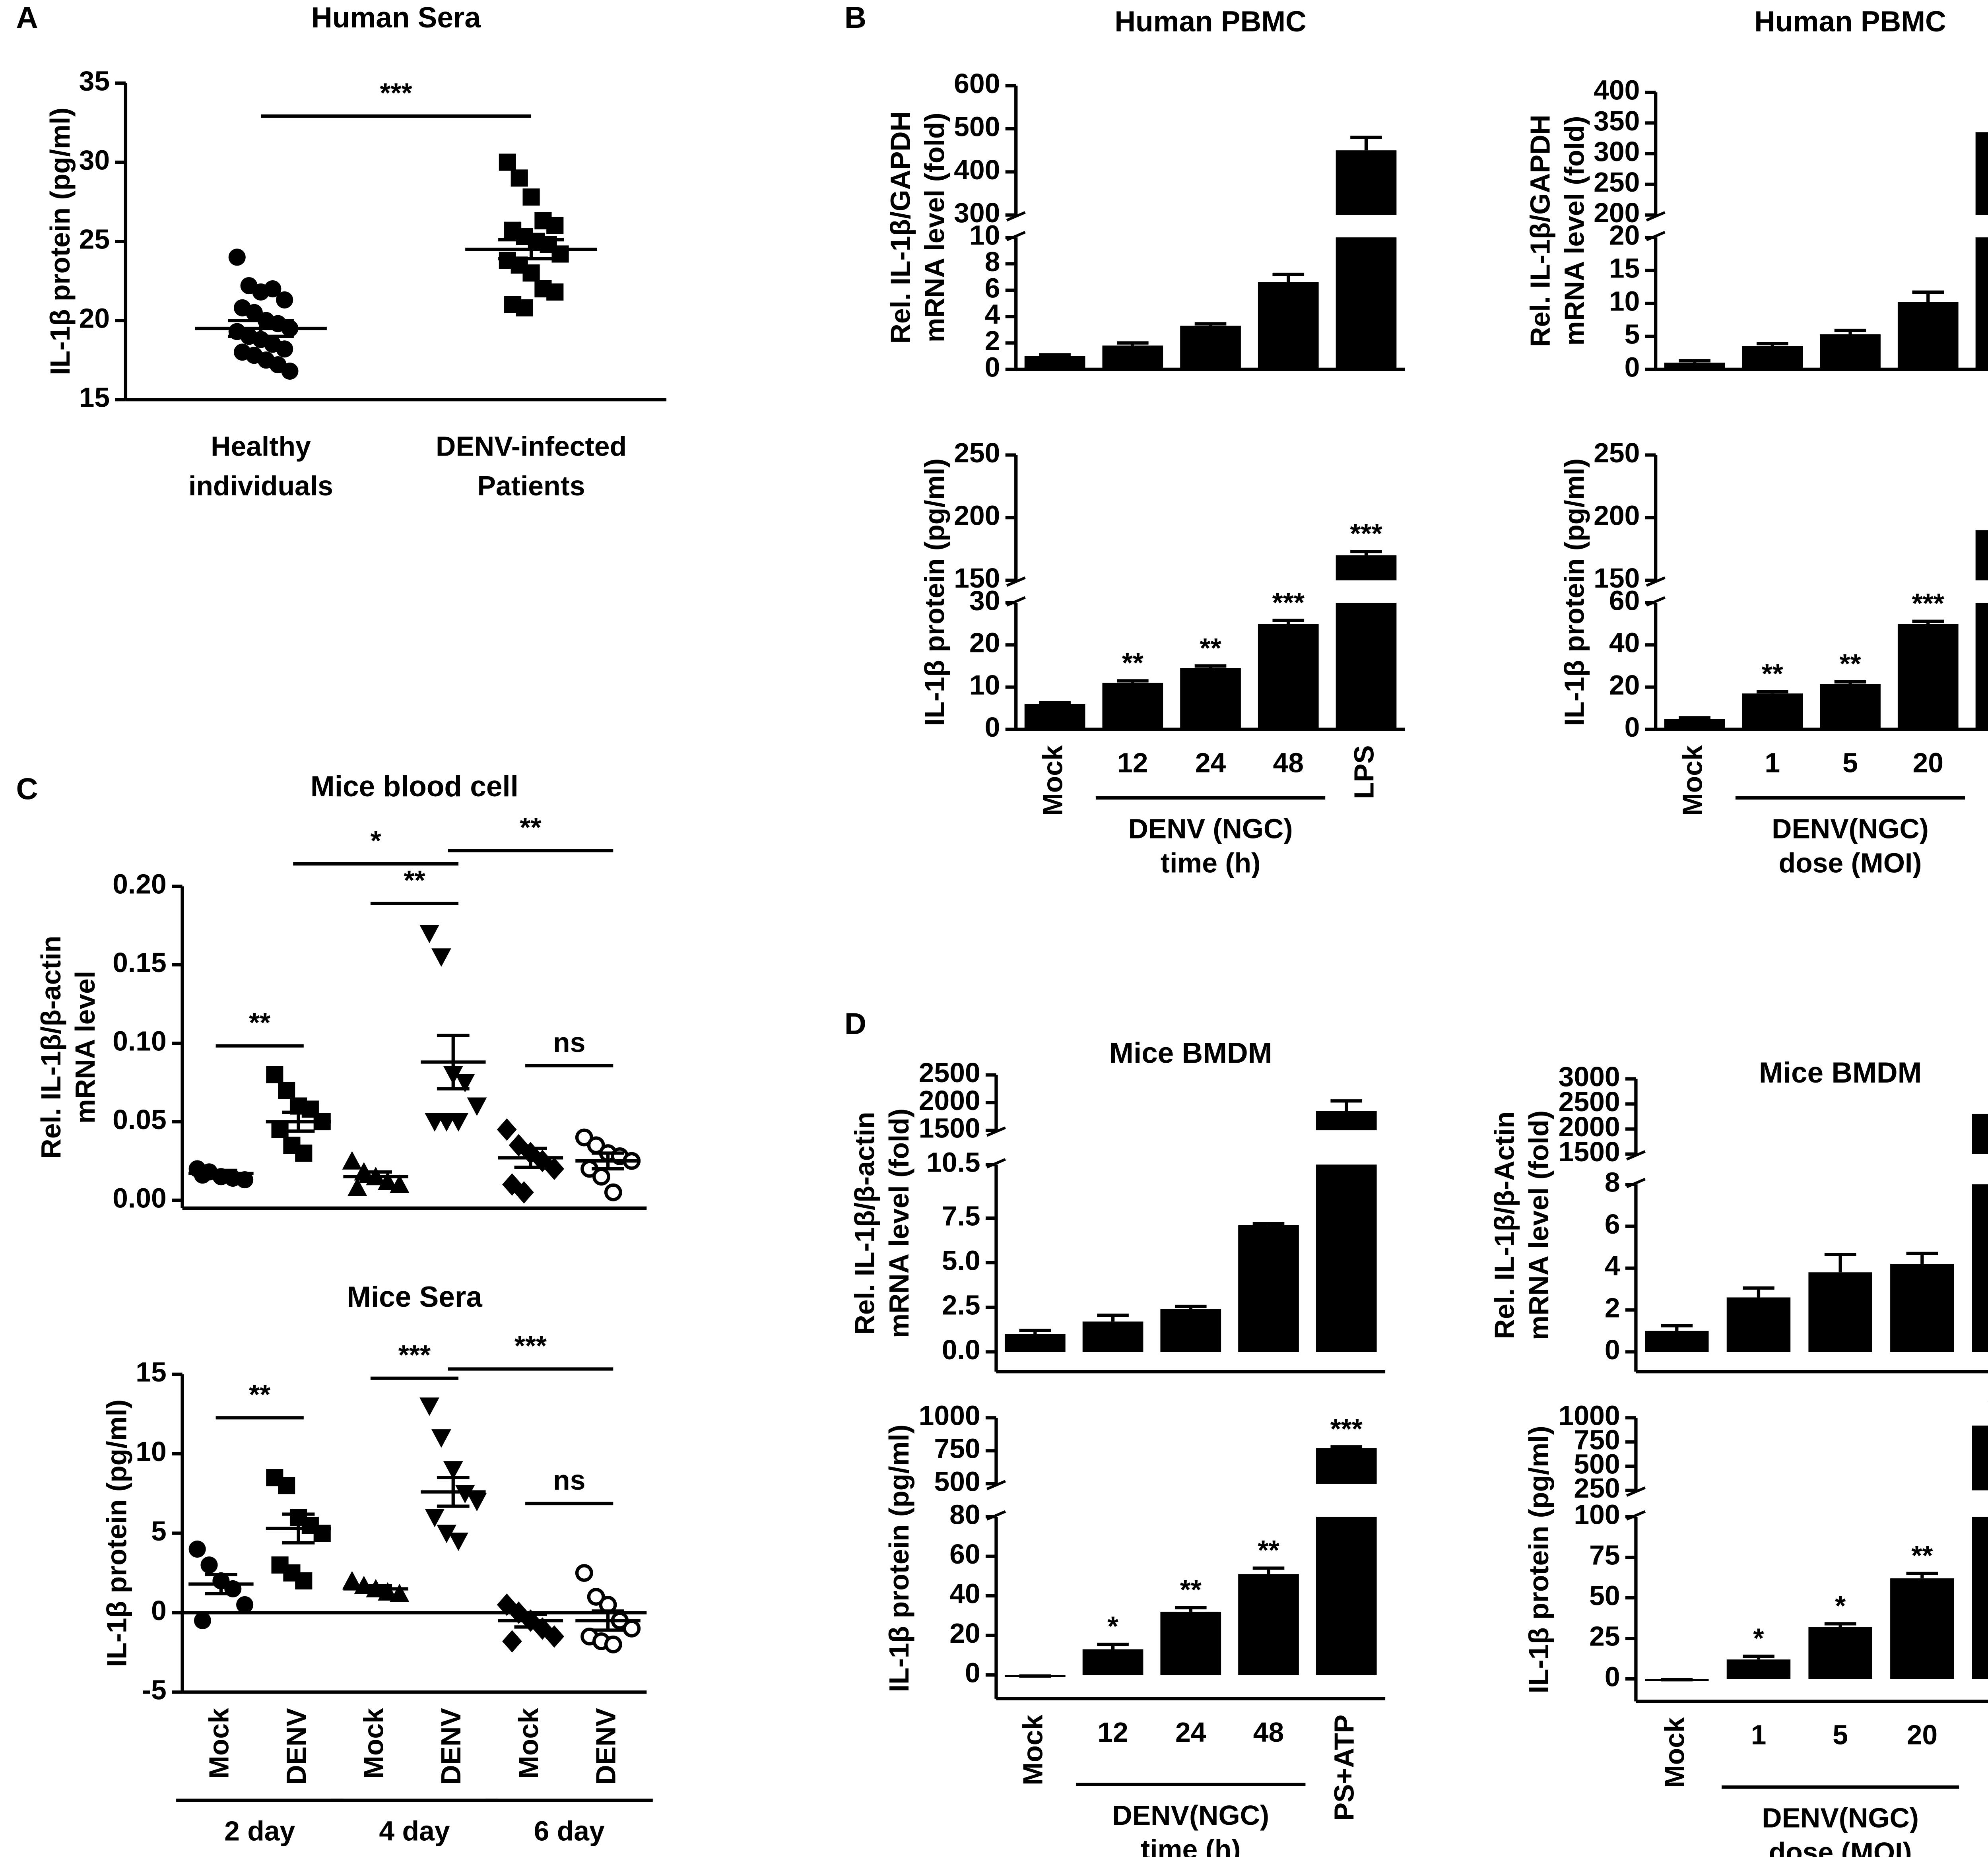 This screenshot has width=1988, height=1857. What do you see at coordinates (140, 1197) in the screenshot?
I see `y-tick-label: 0.00` at bounding box center [140, 1197].